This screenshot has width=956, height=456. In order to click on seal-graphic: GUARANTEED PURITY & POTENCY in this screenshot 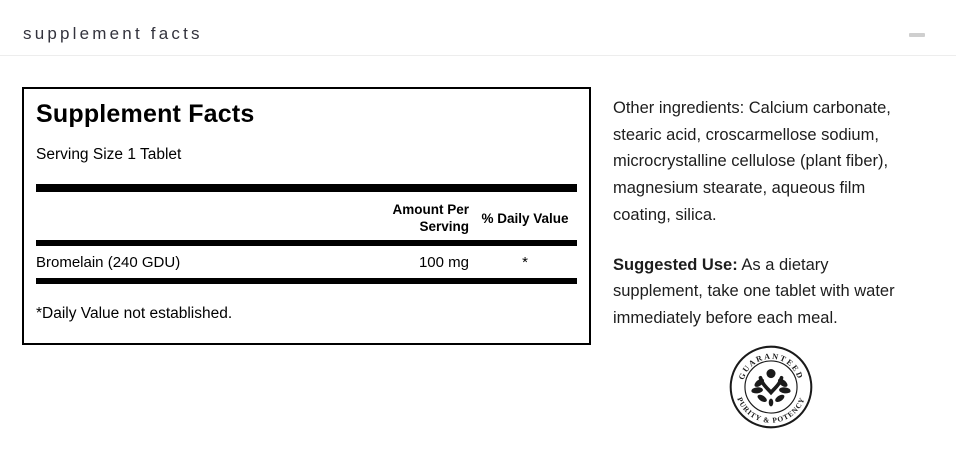, I will do `click(771, 387)`.